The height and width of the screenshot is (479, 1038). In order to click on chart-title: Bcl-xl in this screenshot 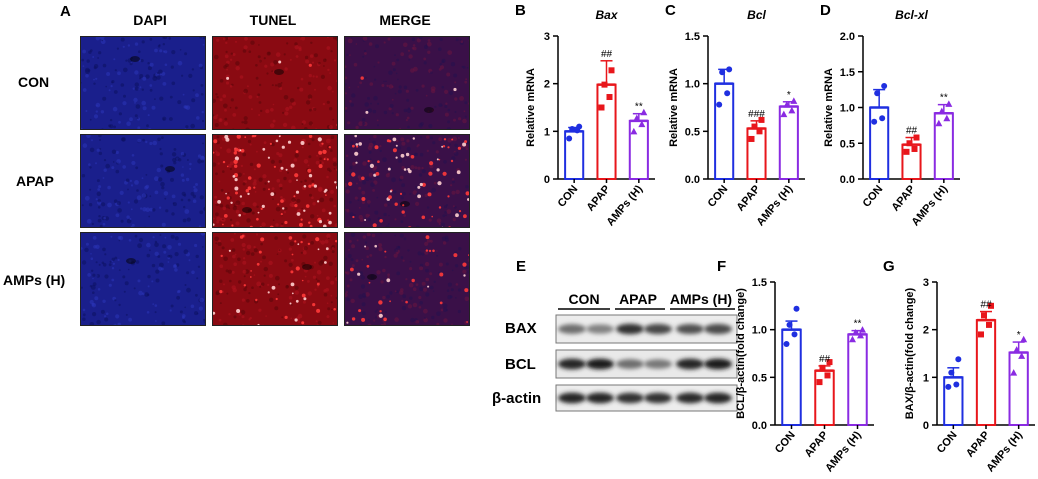, I will do `click(911, 15)`.